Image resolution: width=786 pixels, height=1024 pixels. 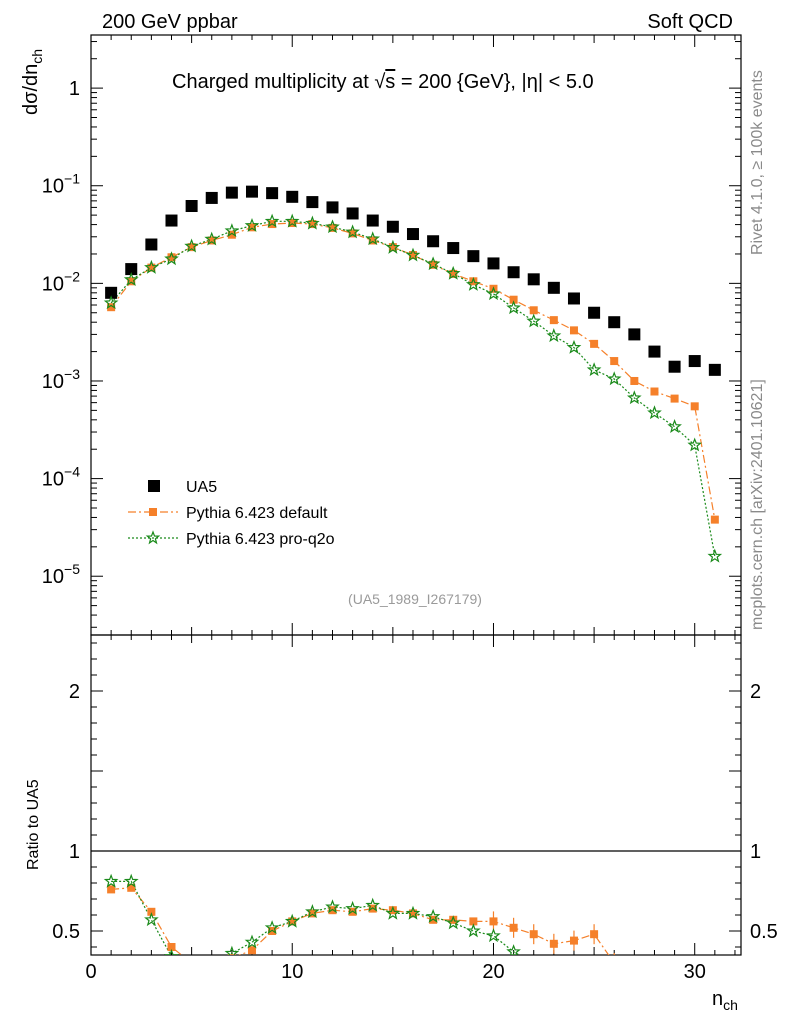 What do you see at coordinates (695, 972) in the screenshot?
I see `xtick-label: 30` at bounding box center [695, 972].